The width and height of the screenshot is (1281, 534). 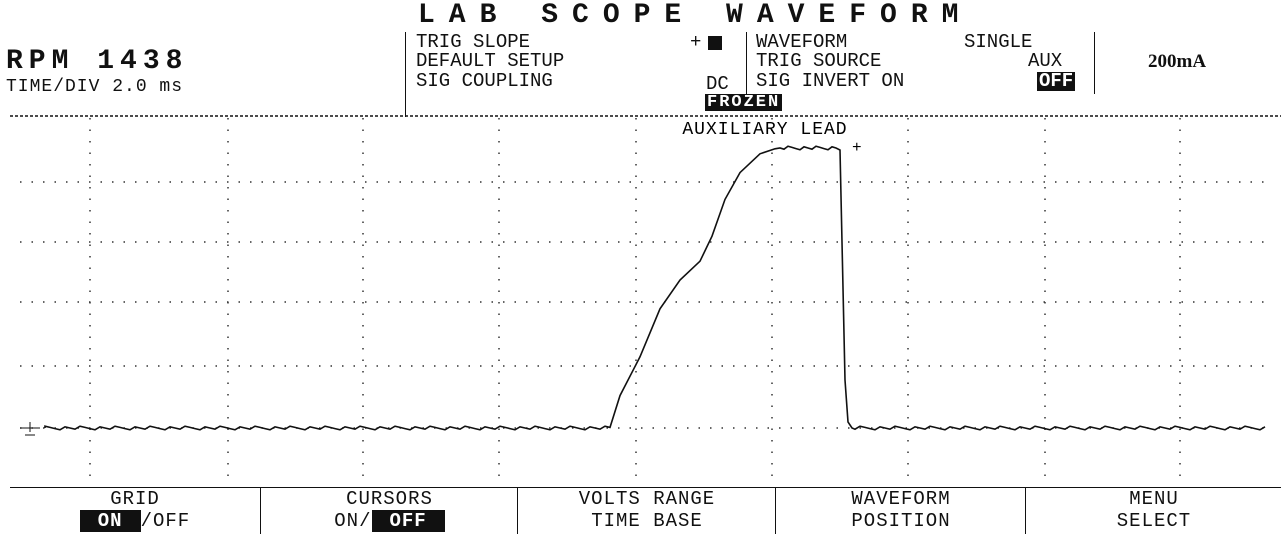 I want to click on time-div: TIME/DIV 2.0 ms, so click(x=95, y=87).